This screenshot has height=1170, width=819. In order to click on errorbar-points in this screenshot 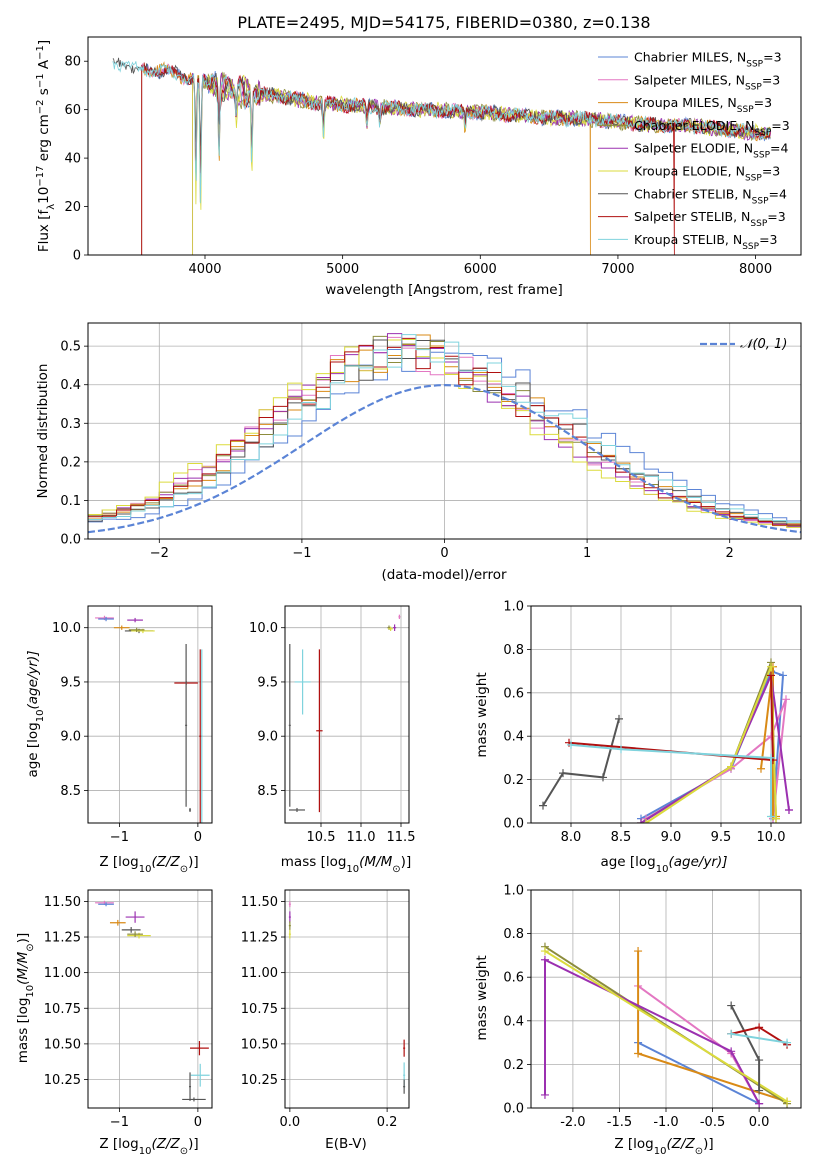, I will do `click(347, 997)`.